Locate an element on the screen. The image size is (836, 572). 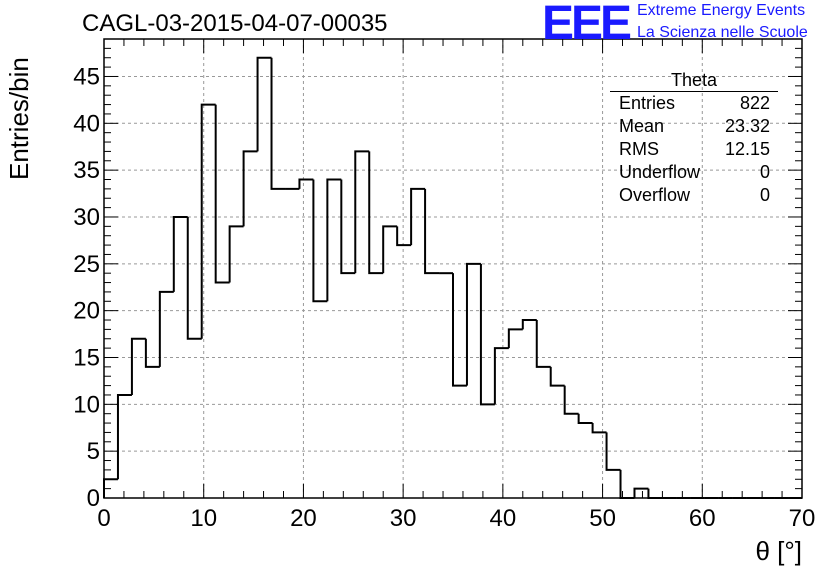
chart-title: CAGL-03-2015-04-07-00035 is located at coordinates (235, 23).